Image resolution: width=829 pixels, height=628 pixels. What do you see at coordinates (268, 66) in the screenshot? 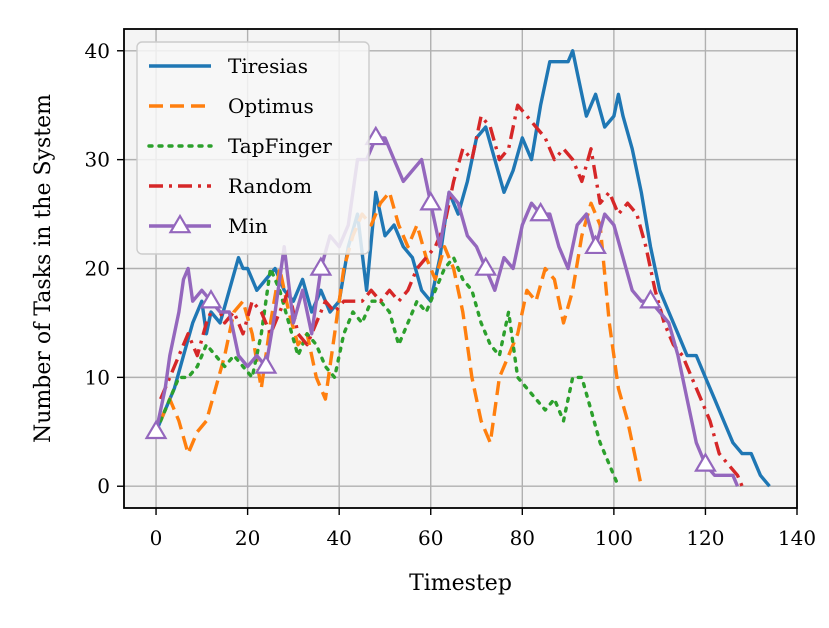
I see `legend-label: Tiresias` at bounding box center [268, 66].